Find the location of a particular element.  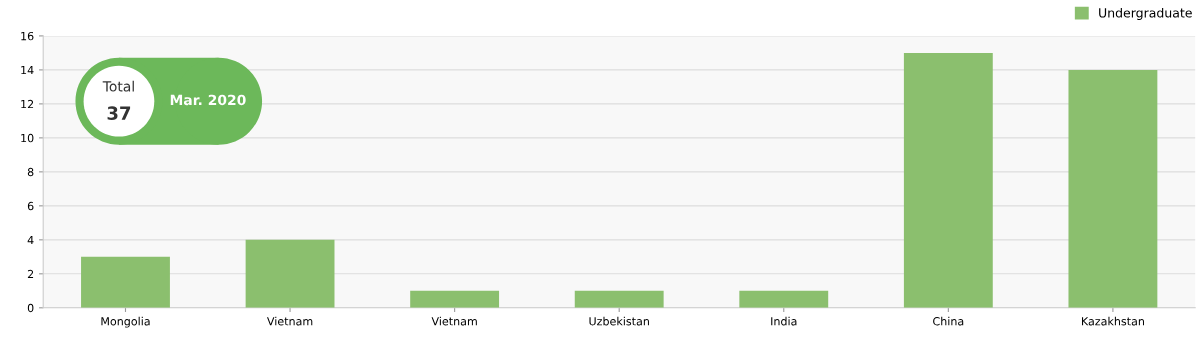

x-tick-label: India is located at coordinates (784, 321).